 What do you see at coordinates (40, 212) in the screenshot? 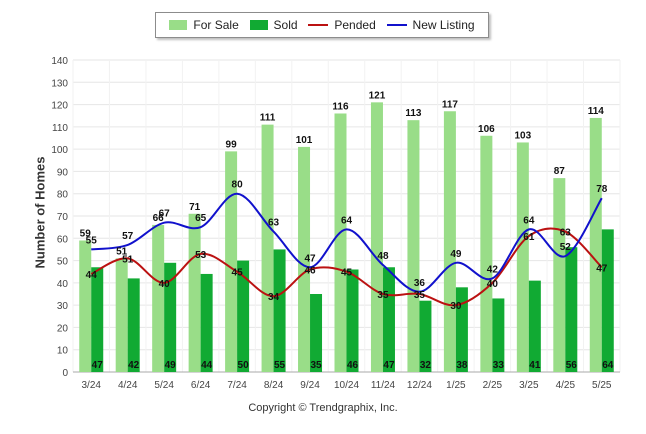
I see `y-axis-title: Number of Homes` at bounding box center [40, 212].